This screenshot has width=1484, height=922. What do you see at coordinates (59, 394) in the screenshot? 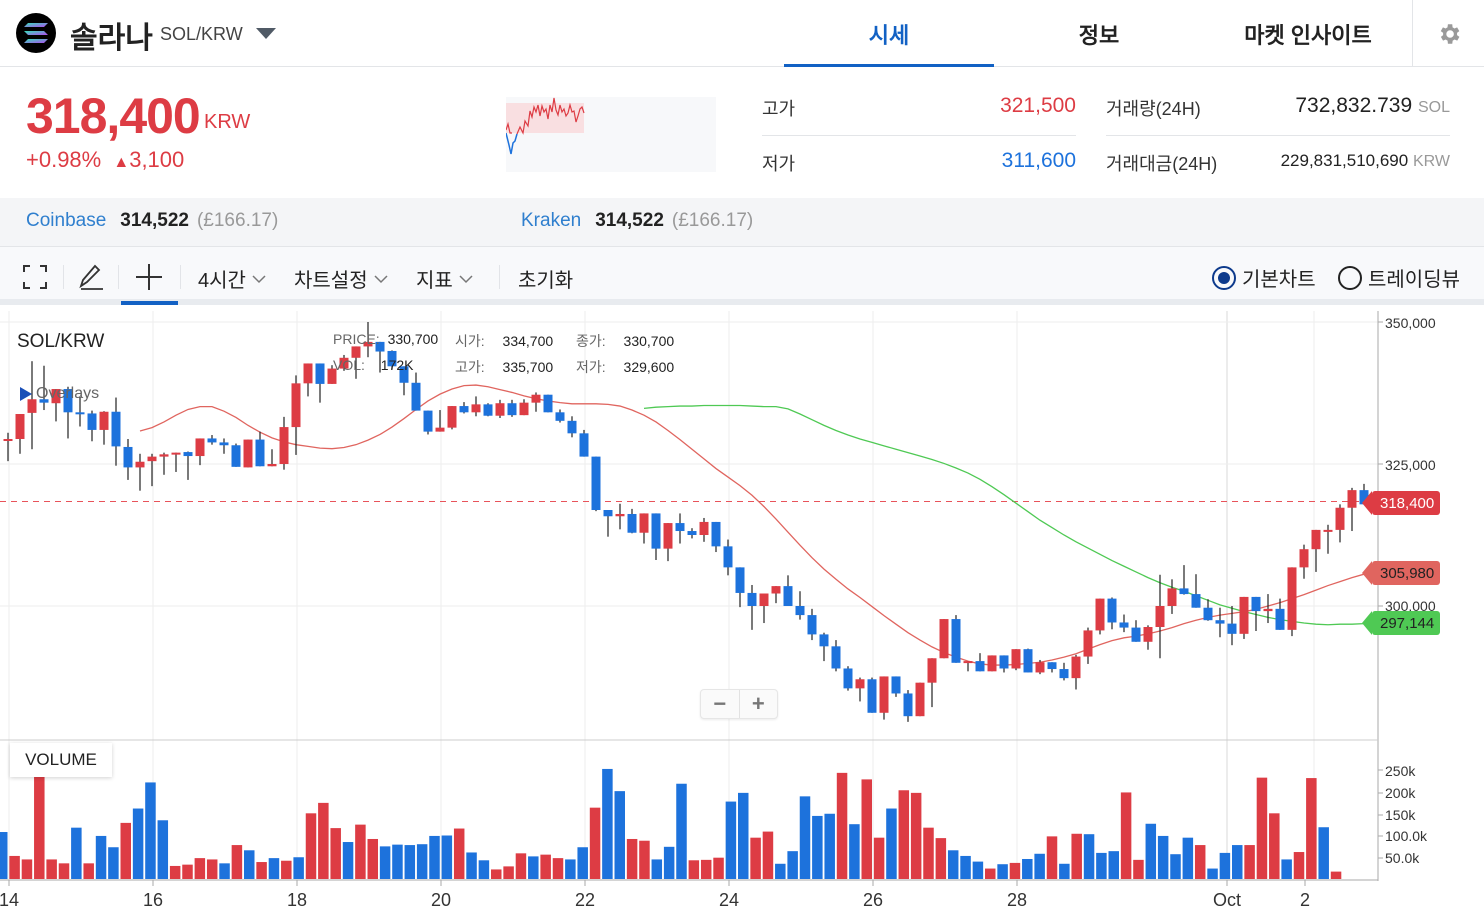
I see `overlays-toggle: Overlays` at bounding box center [59, 394].